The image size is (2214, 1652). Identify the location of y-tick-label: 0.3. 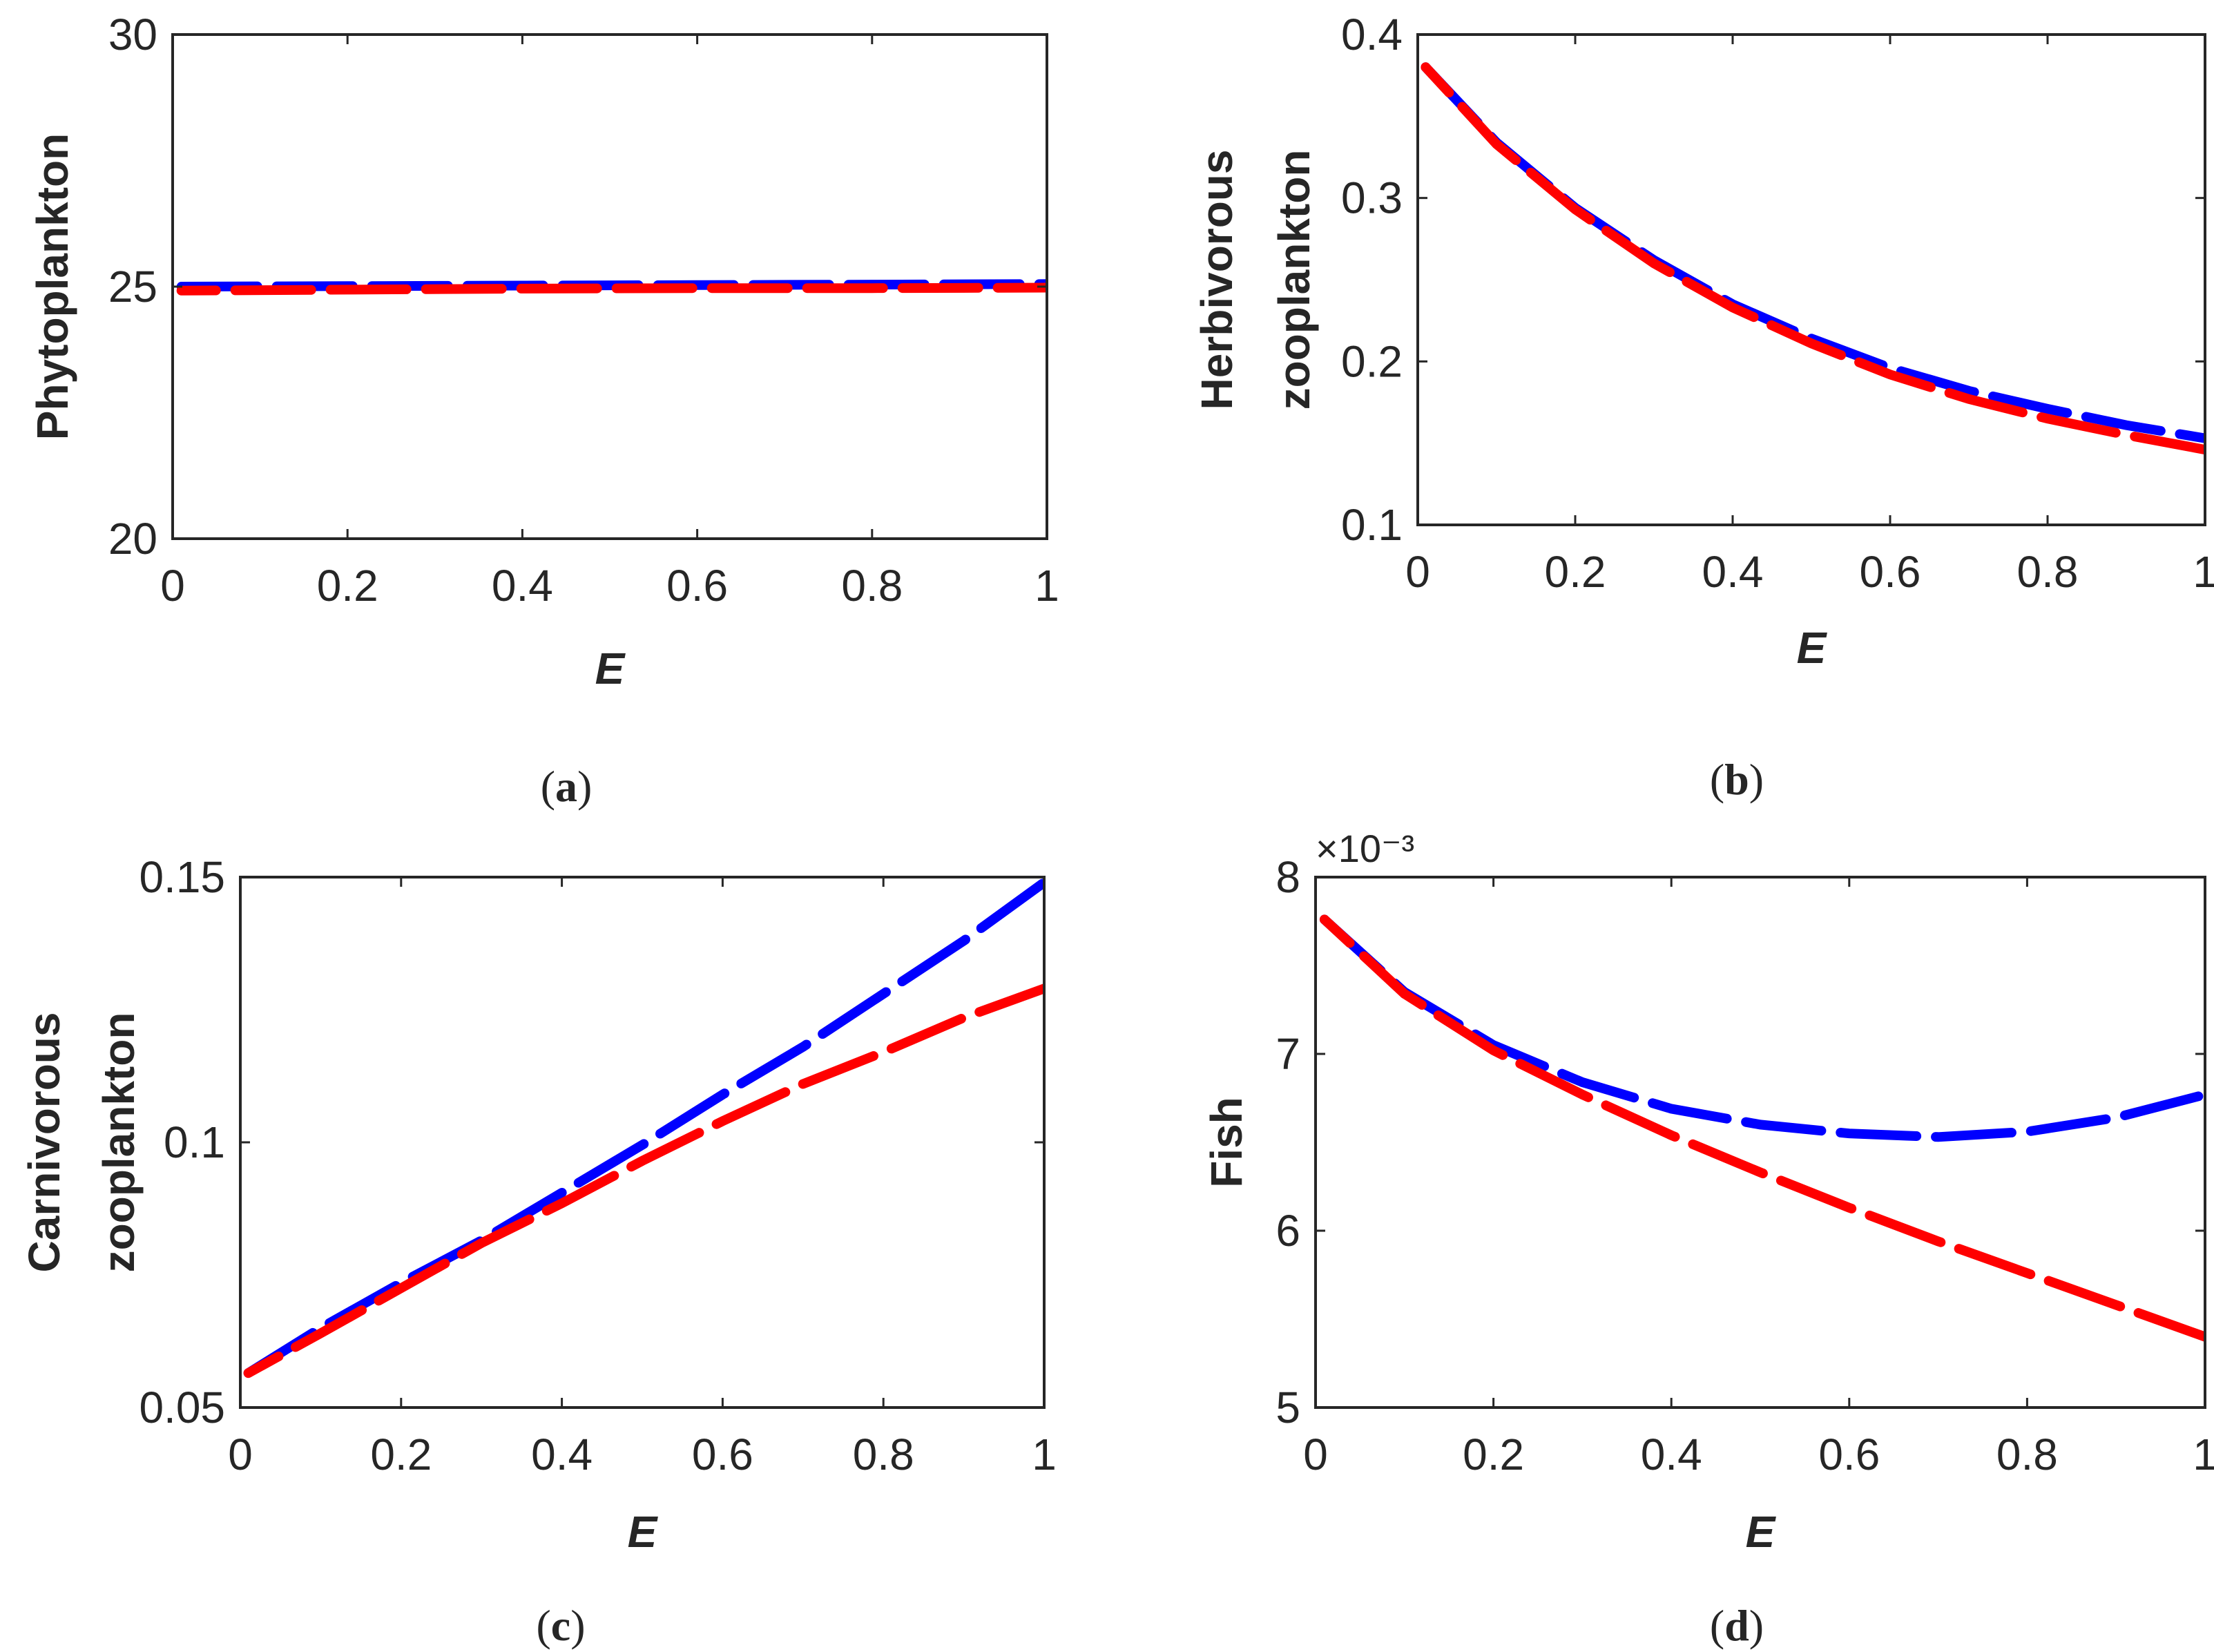
(1372, 198).